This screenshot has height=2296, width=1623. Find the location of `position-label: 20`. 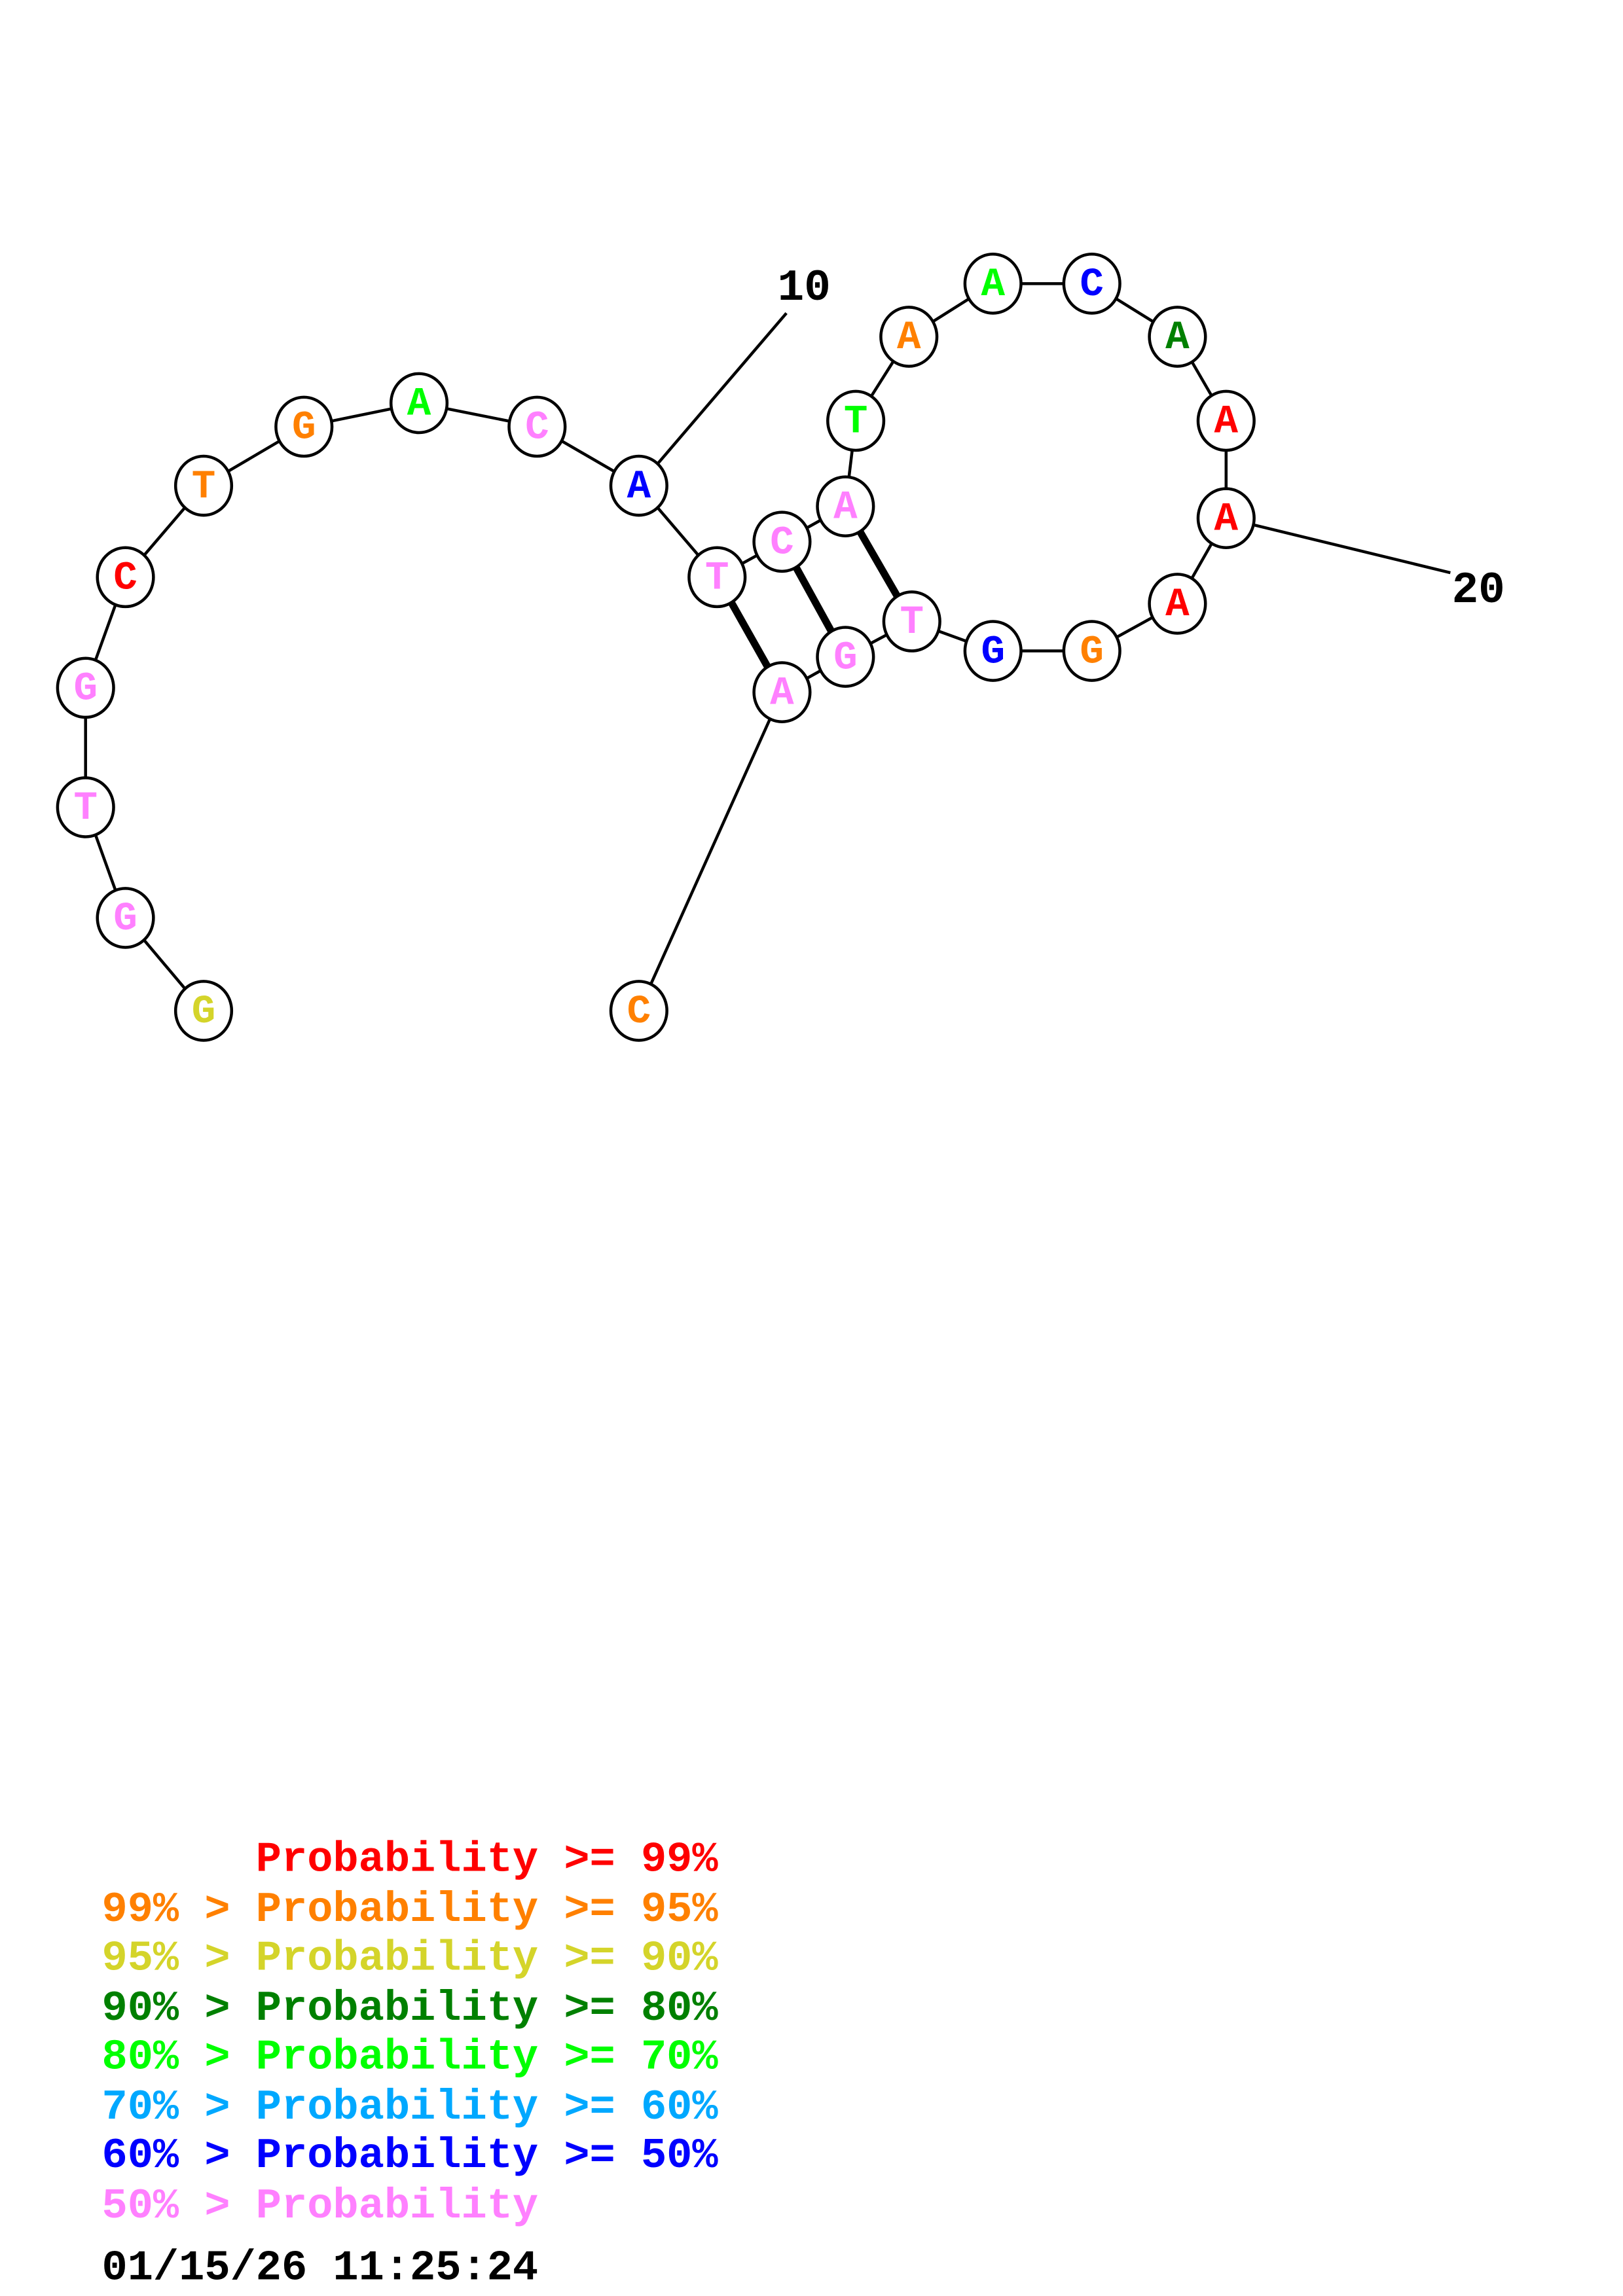

position-label: 20 is located at coordinates (1478, 591).